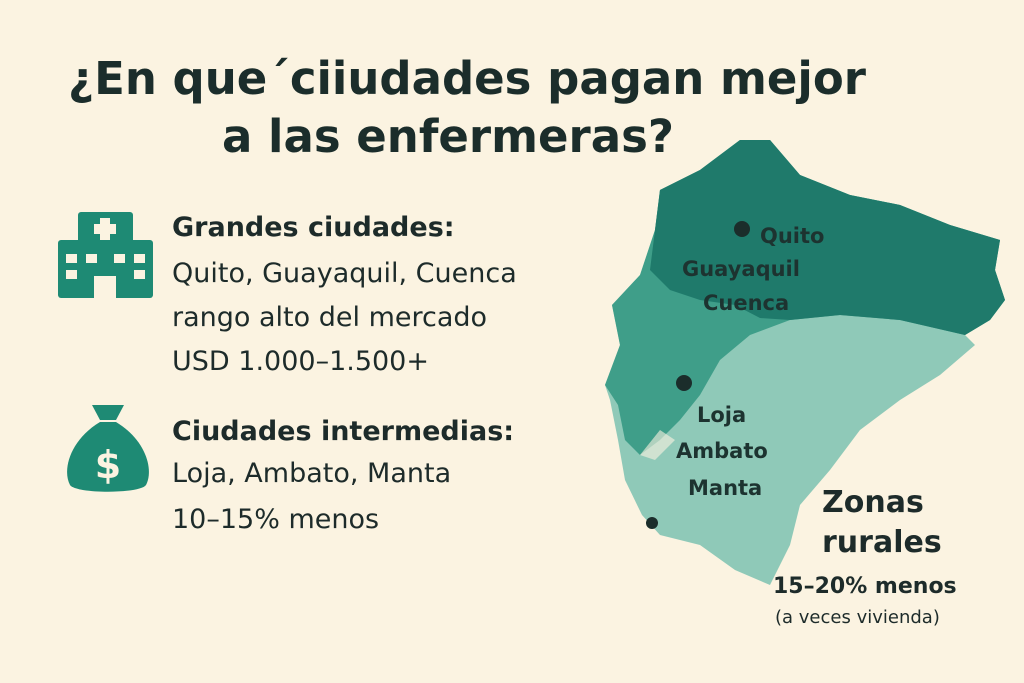  I want to click on money-bag-icon: $, so click(108, 448).